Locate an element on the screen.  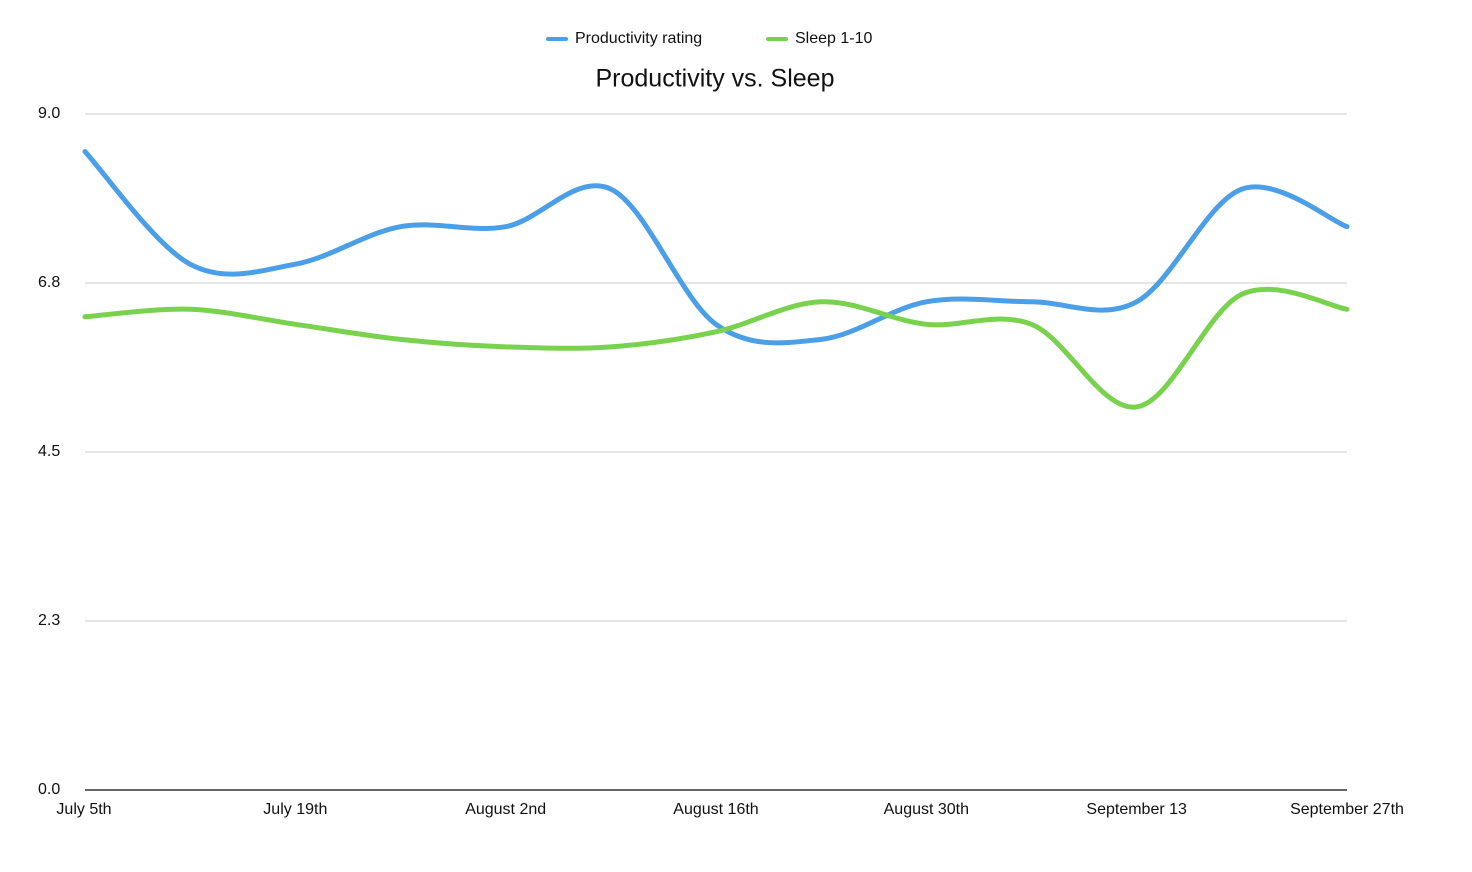
x-tick-label: September 13 is located at coordinates (1136, 809).